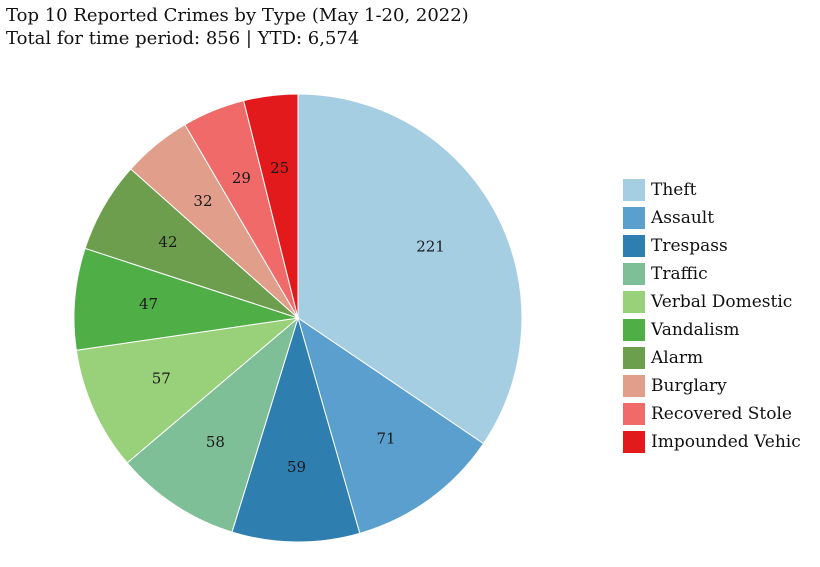  What do you see at coordinates (202, 201) in the screenshot?
I see `data-label-burglary: 32` at bounding box center [202, 201].